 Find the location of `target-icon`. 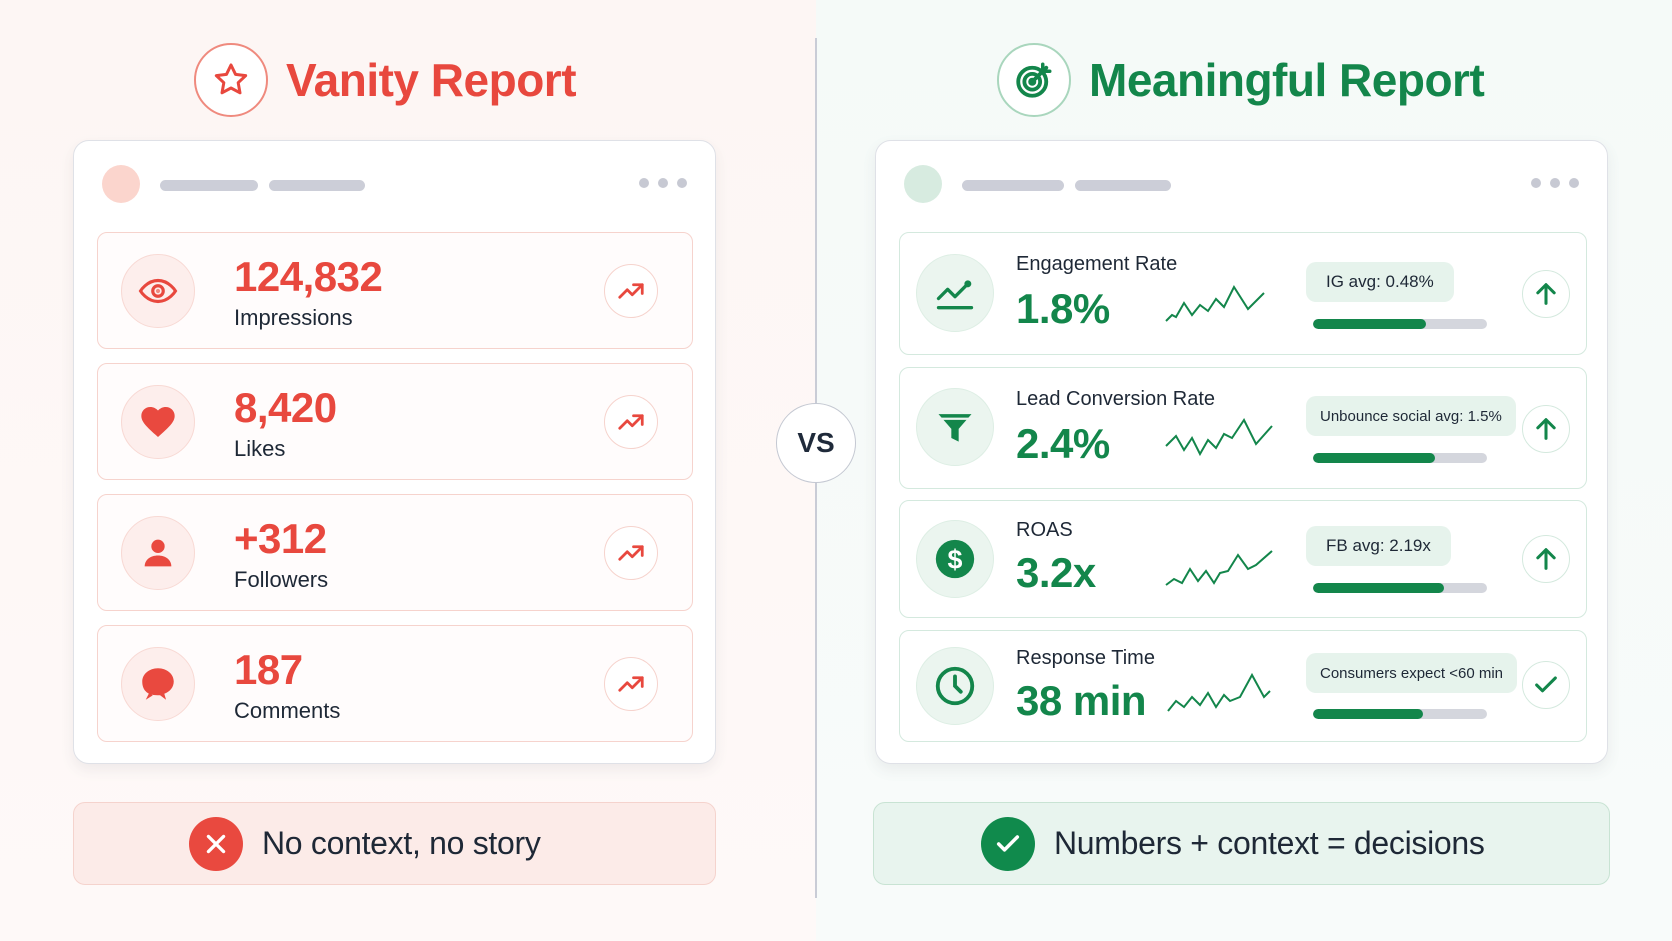

target-icon is located at coordinates (1034, 80).